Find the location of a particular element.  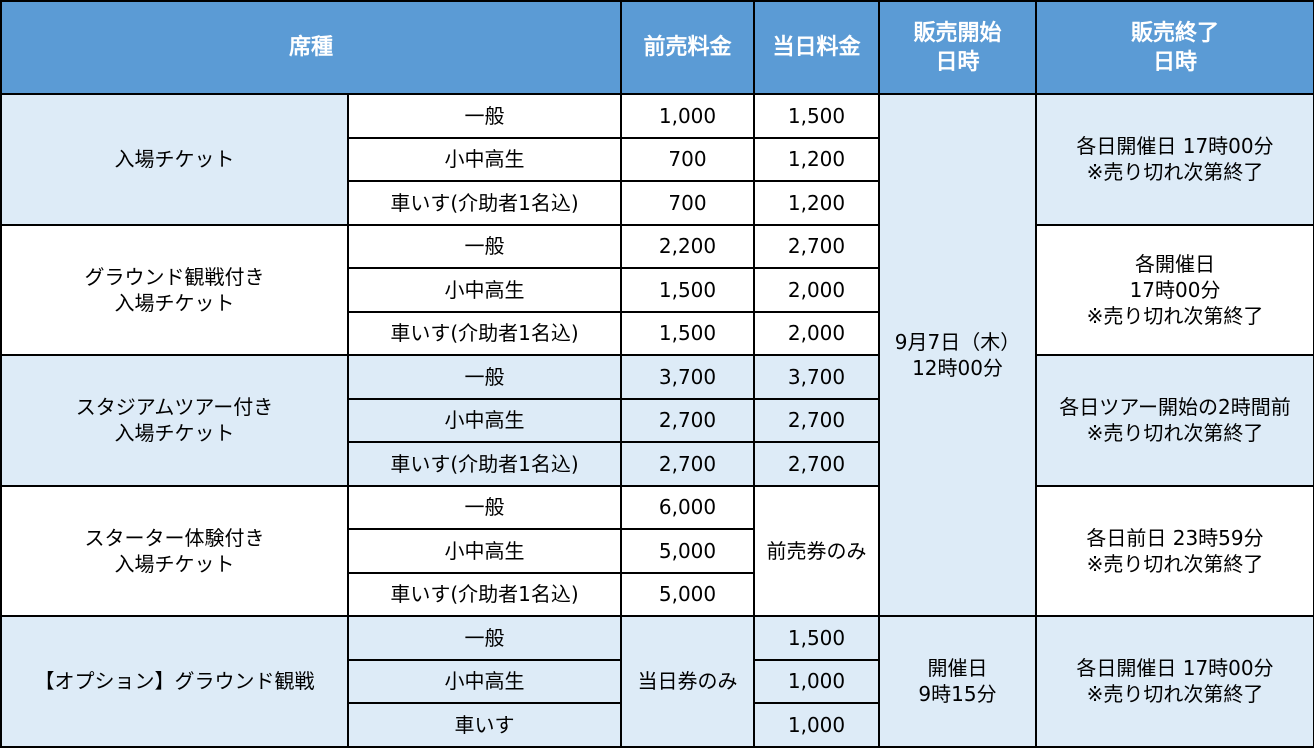

sale-start-option-time: 9時15分 is located at coordinates (957, 694).